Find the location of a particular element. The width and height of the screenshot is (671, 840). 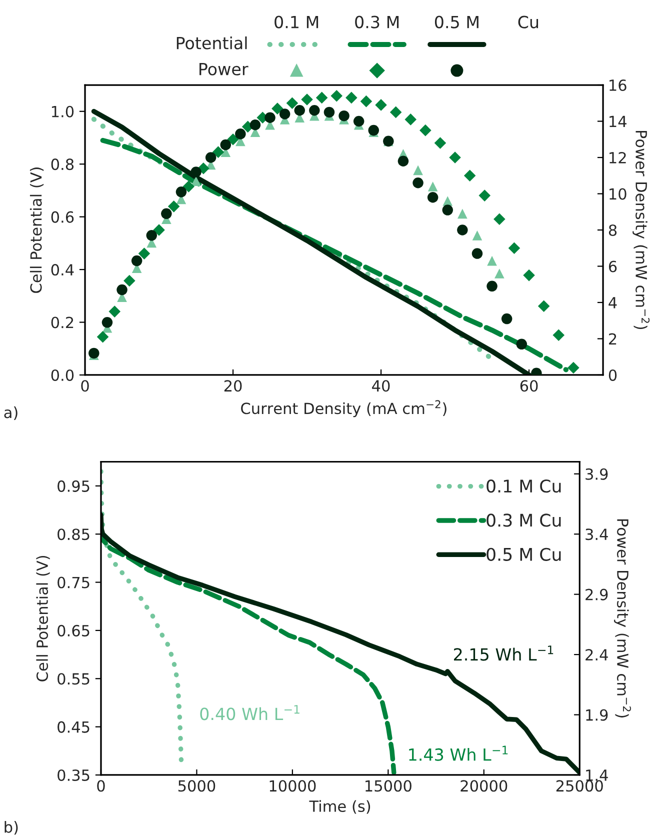

x-tick-label: 0 is located at coordinates (85, 386).